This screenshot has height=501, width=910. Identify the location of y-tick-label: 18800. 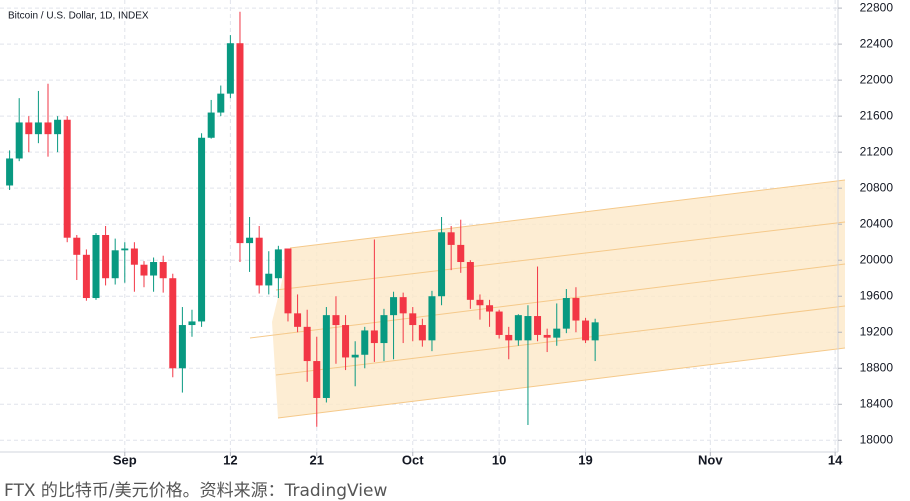
(877, 367).